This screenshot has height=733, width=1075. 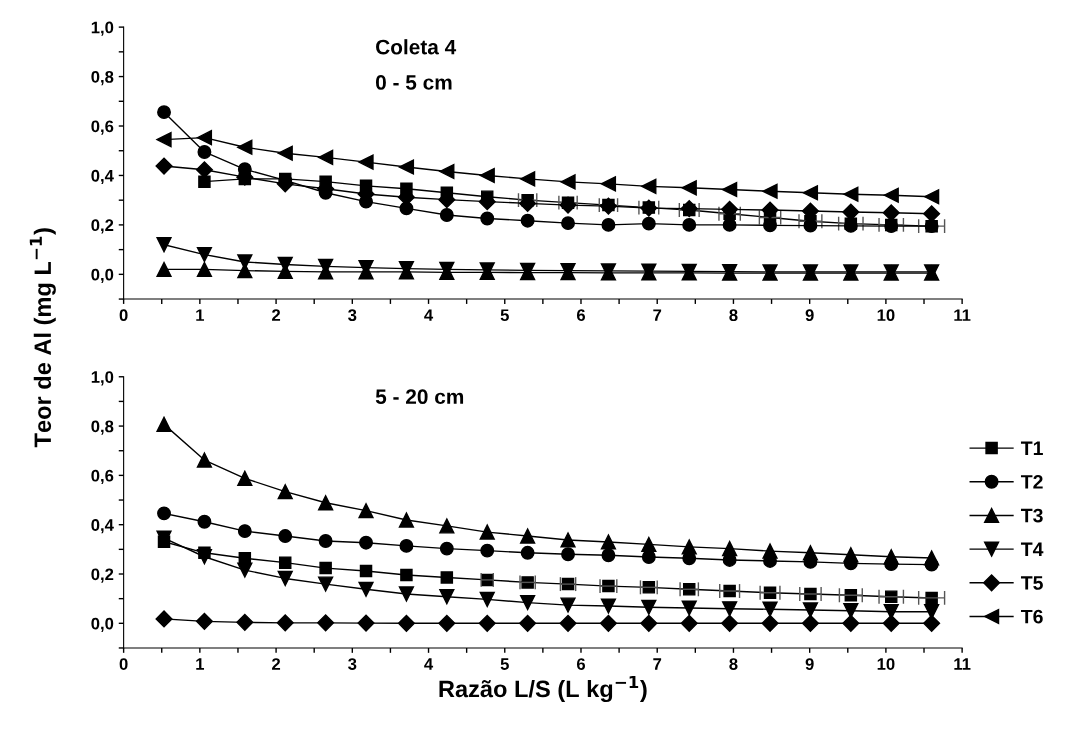 What do you see at coordinates (42, 338) in the screenshot?
I see `y-axis-title: Teor de Al (mg L$^{−1}$)` at bounding box center [42, 338].